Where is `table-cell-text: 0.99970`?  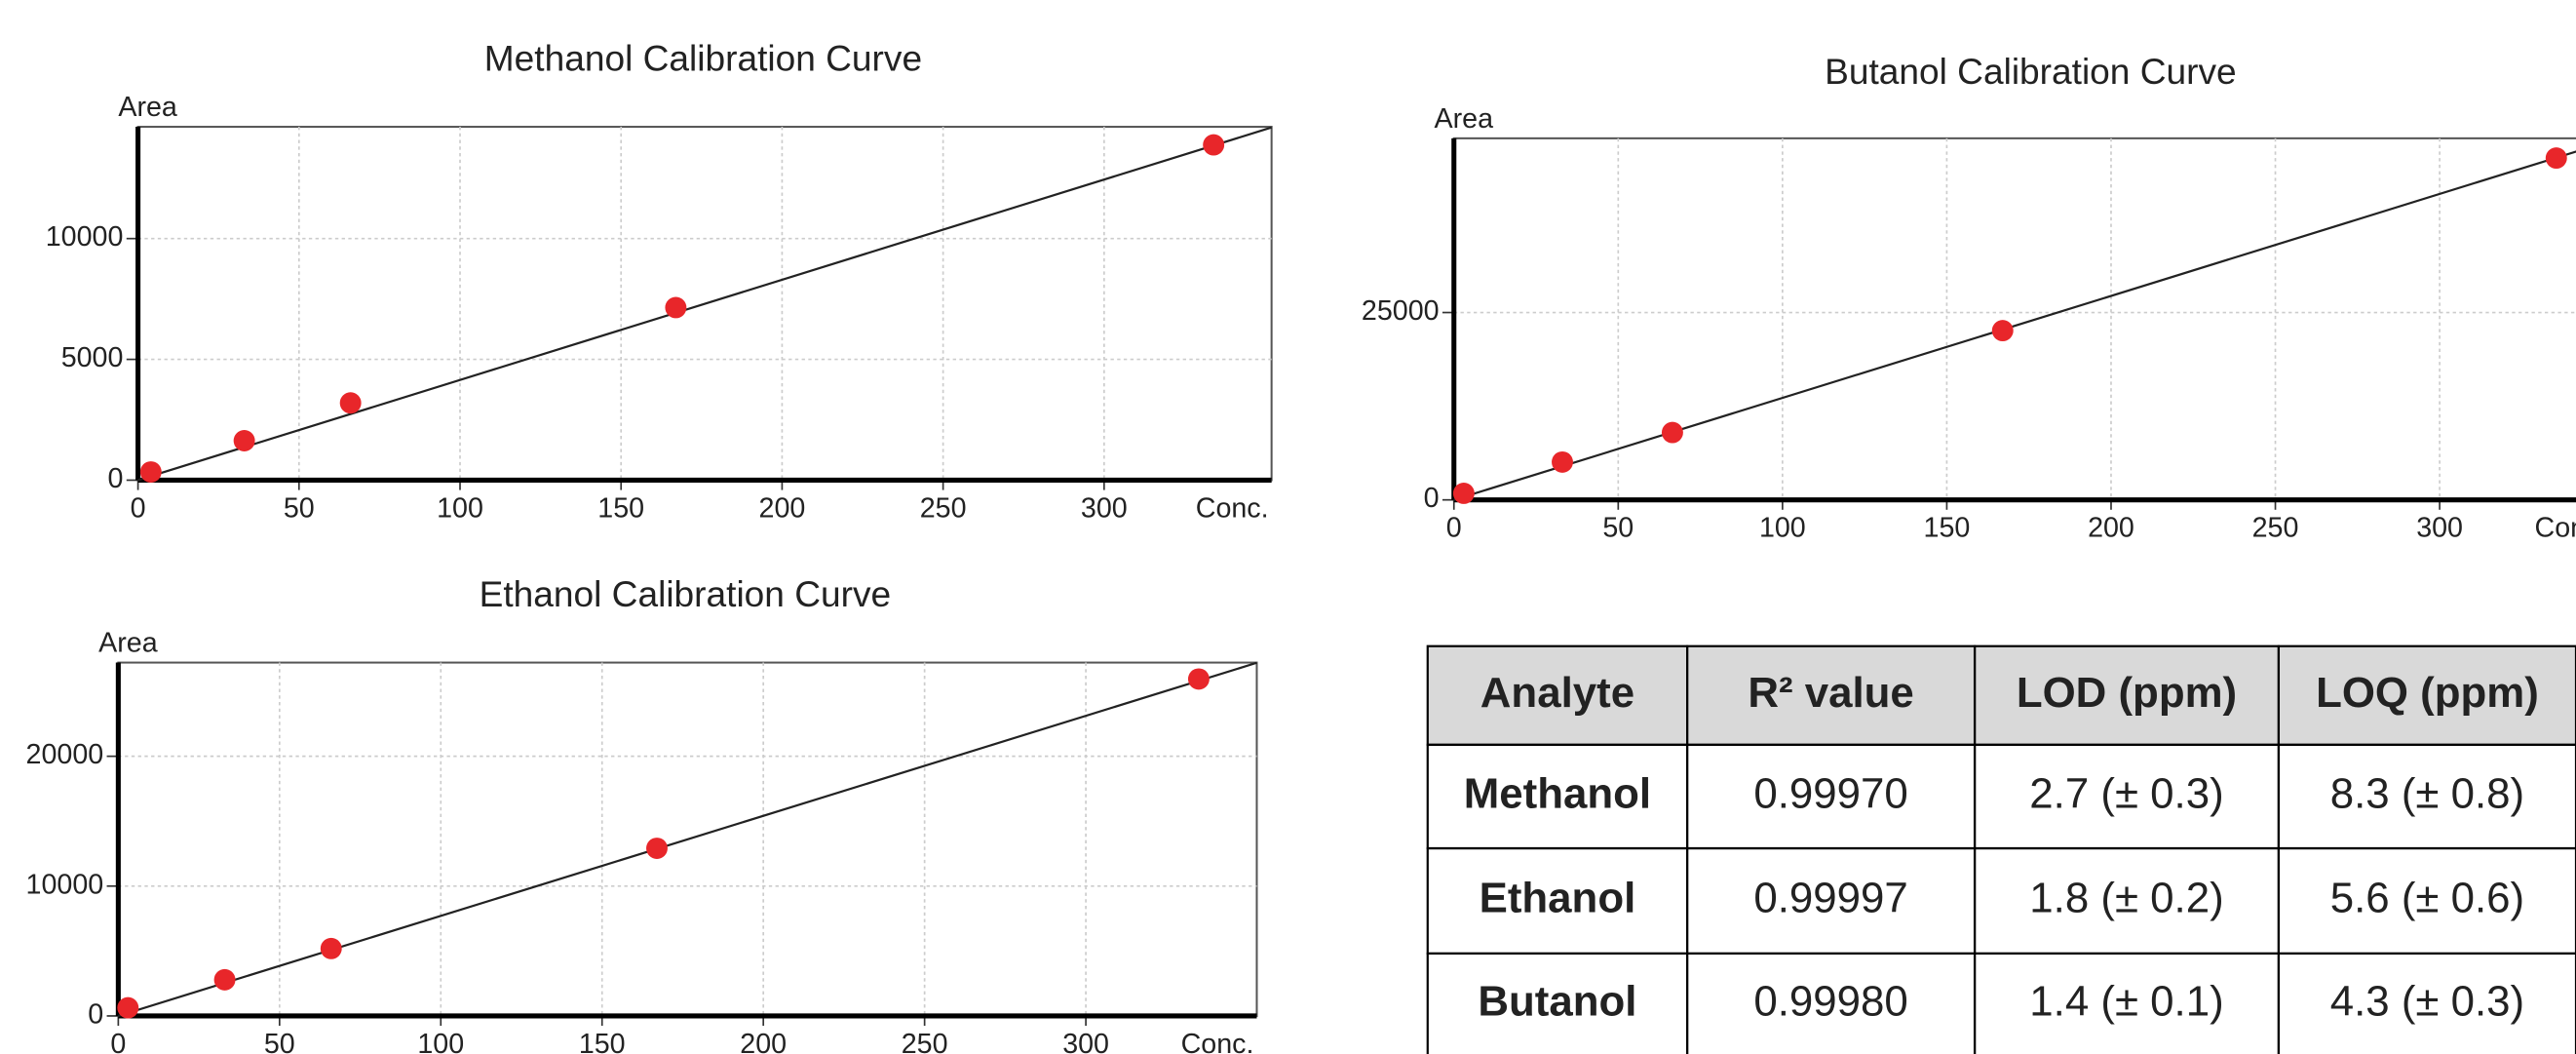 table-cell-text: 0.99970 is located at coordinates (1830, 794).